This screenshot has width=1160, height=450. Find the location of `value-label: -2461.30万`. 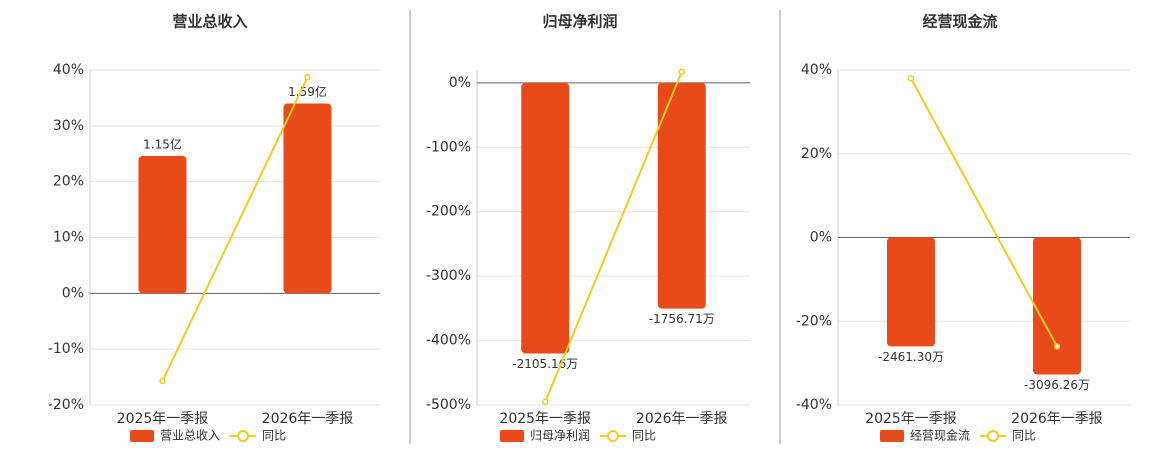

value-label: -2461.30万 is located at coordinates (911, 357).